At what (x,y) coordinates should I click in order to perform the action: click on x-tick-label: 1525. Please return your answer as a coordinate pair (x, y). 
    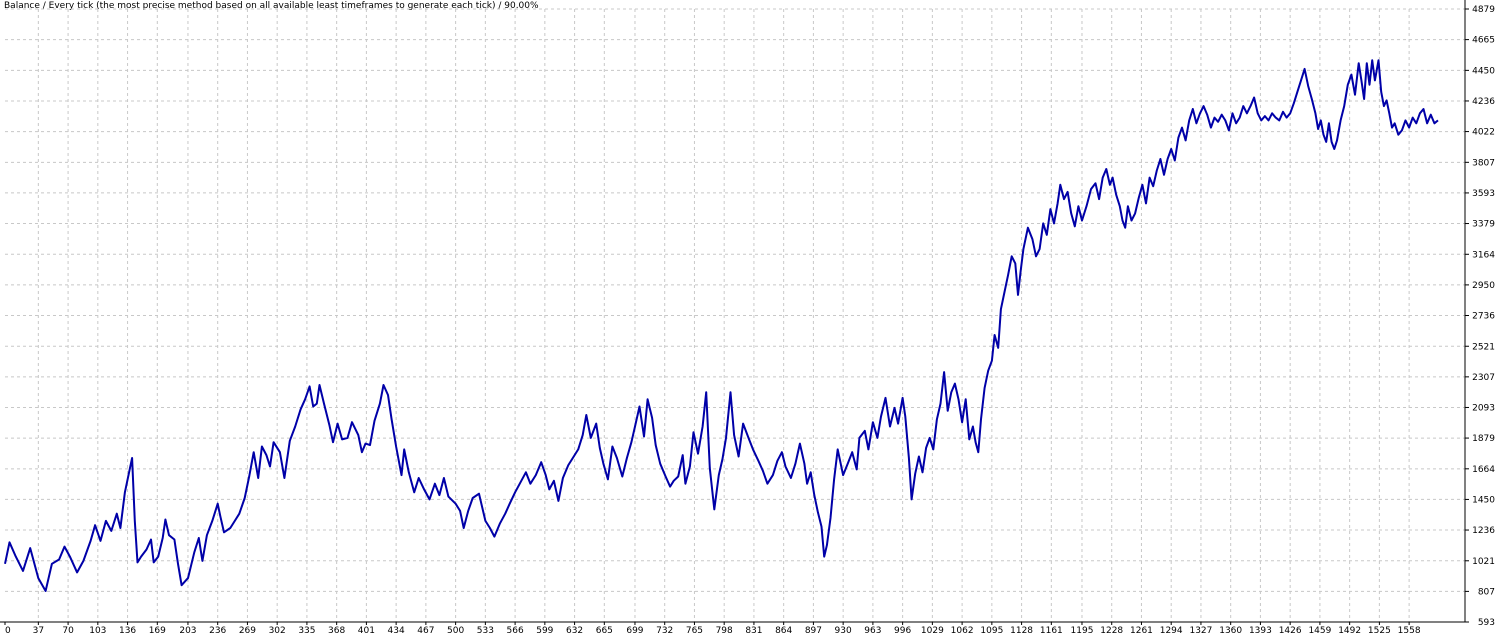
    Looking at the image, I should click on (1379, 630).